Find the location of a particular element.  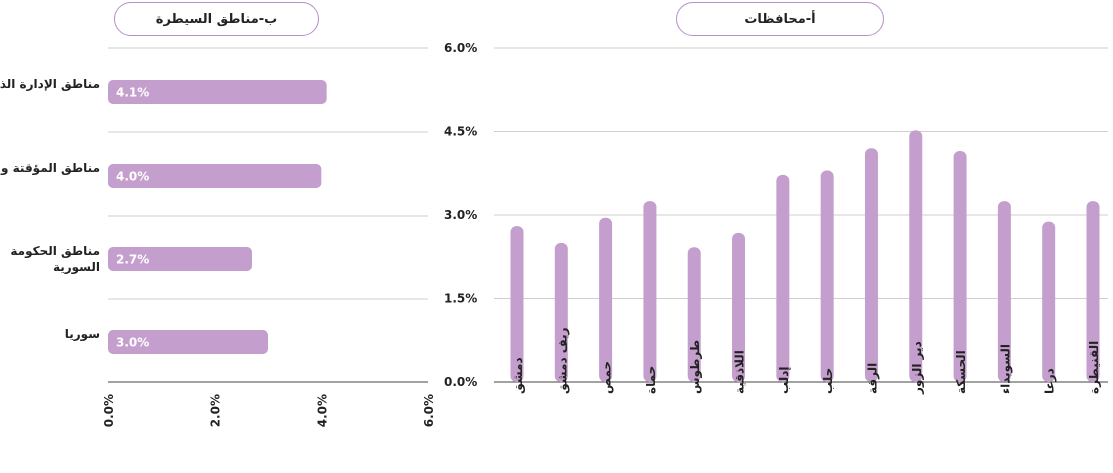

x-tick-label-a: اللاذقية is located at coordinates (740, 372).